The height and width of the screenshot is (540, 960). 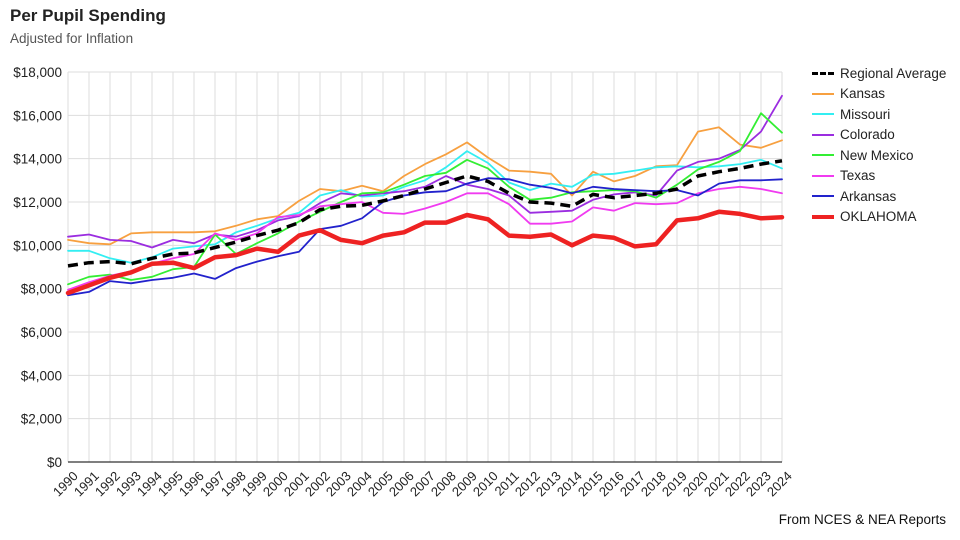 I want to click on legend-item-oklahoma: OKLAHOMA, so click(x=879, y=217).